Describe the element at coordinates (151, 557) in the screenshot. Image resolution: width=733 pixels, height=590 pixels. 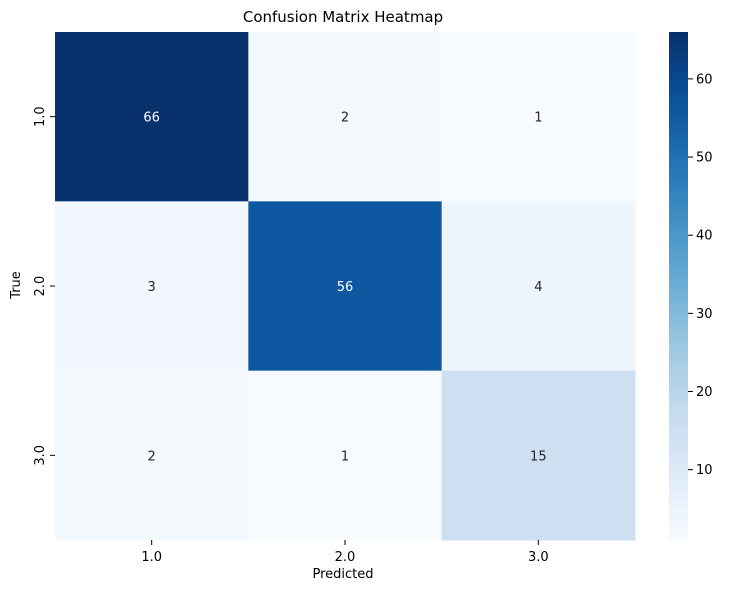
I see `x-tick-label: 1.0` at that location.